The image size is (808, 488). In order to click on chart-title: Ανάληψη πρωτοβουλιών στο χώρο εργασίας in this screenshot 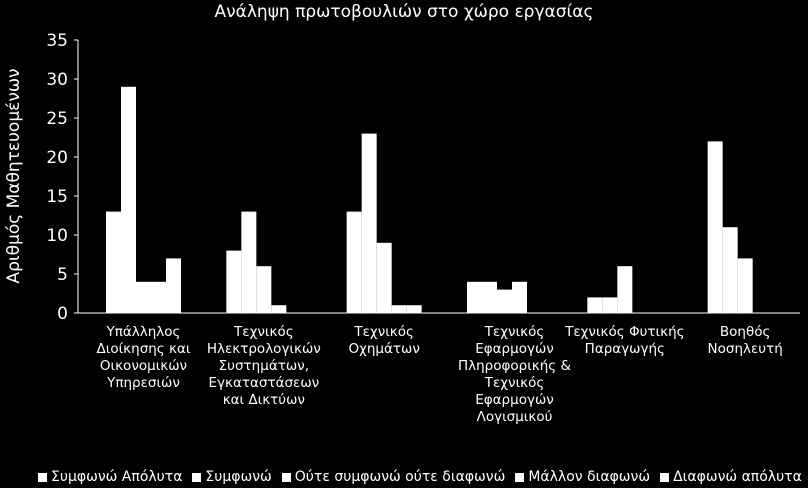, I will do `click(404, 12)`.